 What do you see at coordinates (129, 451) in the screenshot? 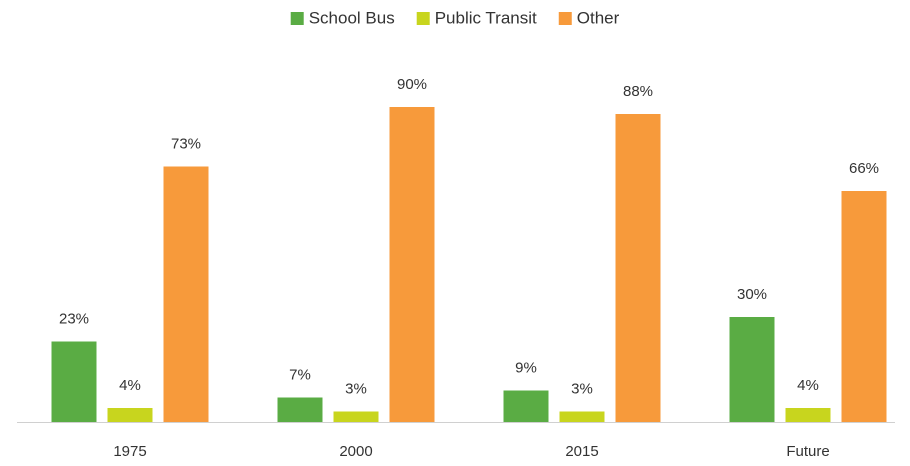
I see `x-tick-label: 1975` at bounding box center [129, 451].